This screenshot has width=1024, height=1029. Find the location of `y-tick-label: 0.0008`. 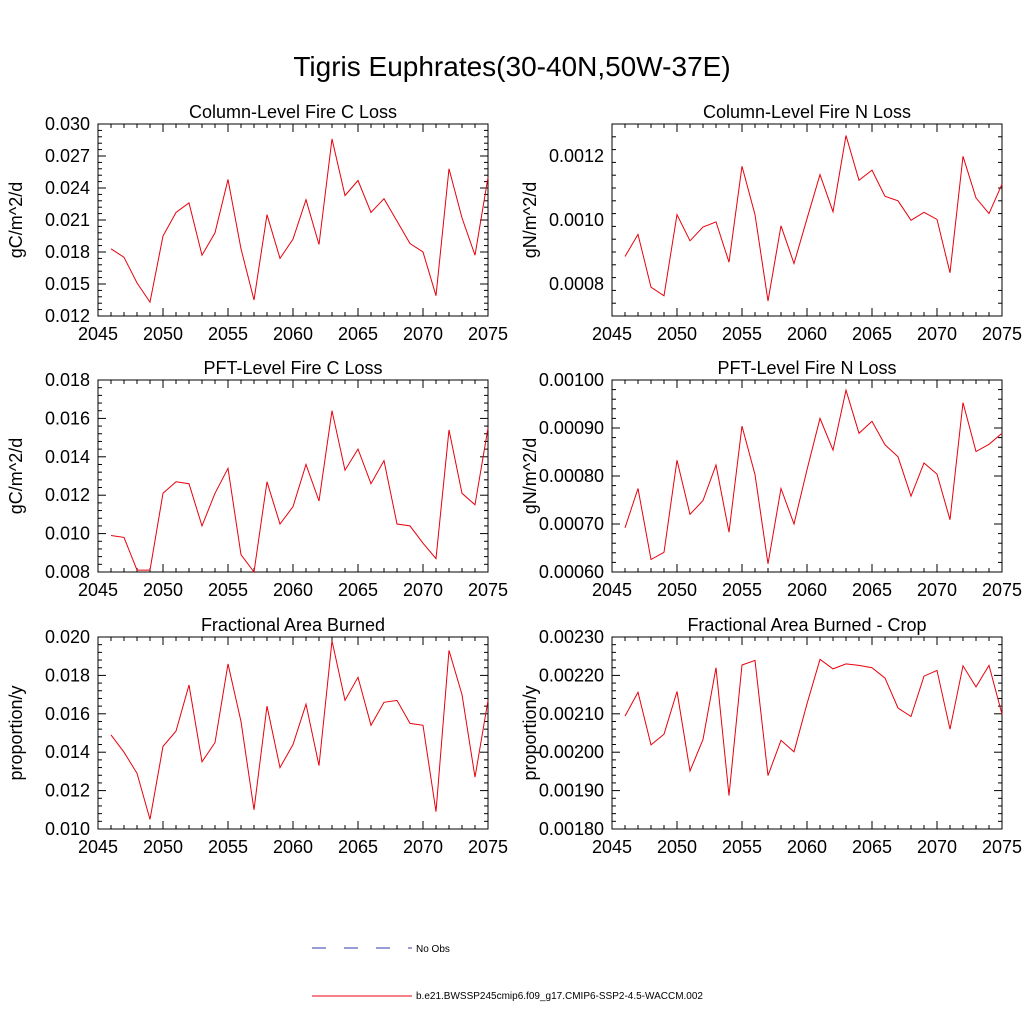

y-tick-label: 0.0008 is located at coordinates (576, 284).